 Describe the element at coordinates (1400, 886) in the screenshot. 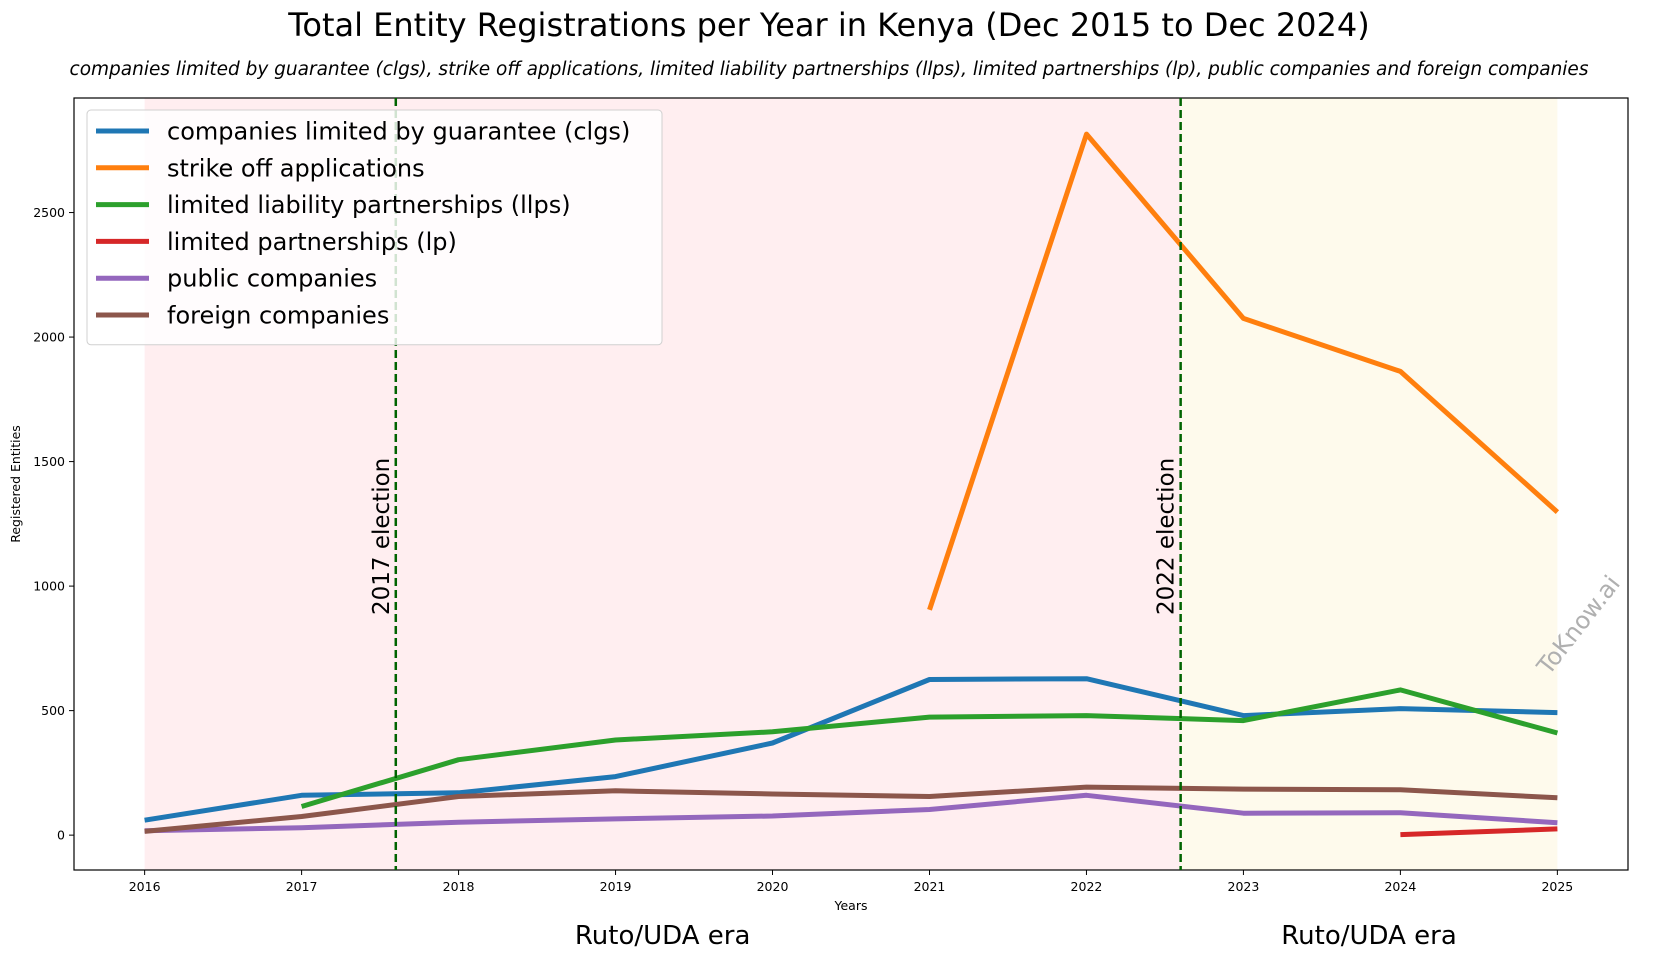

I see `x-tick-label-2024: 2024` at that location.